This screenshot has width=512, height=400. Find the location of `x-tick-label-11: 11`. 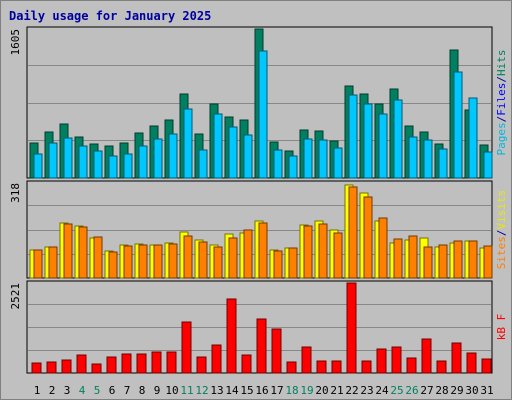

x-tick-label-11: 11 is located at coordinates (186, 390).